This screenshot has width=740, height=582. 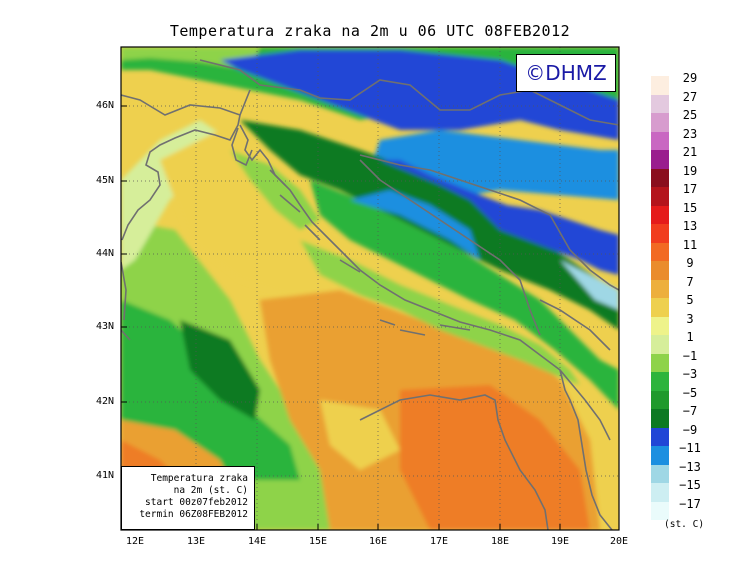 What do you see at coordinates (690, 429) in the screenshot?
I see `legend-label: −9` at bounding box center [690, 429].